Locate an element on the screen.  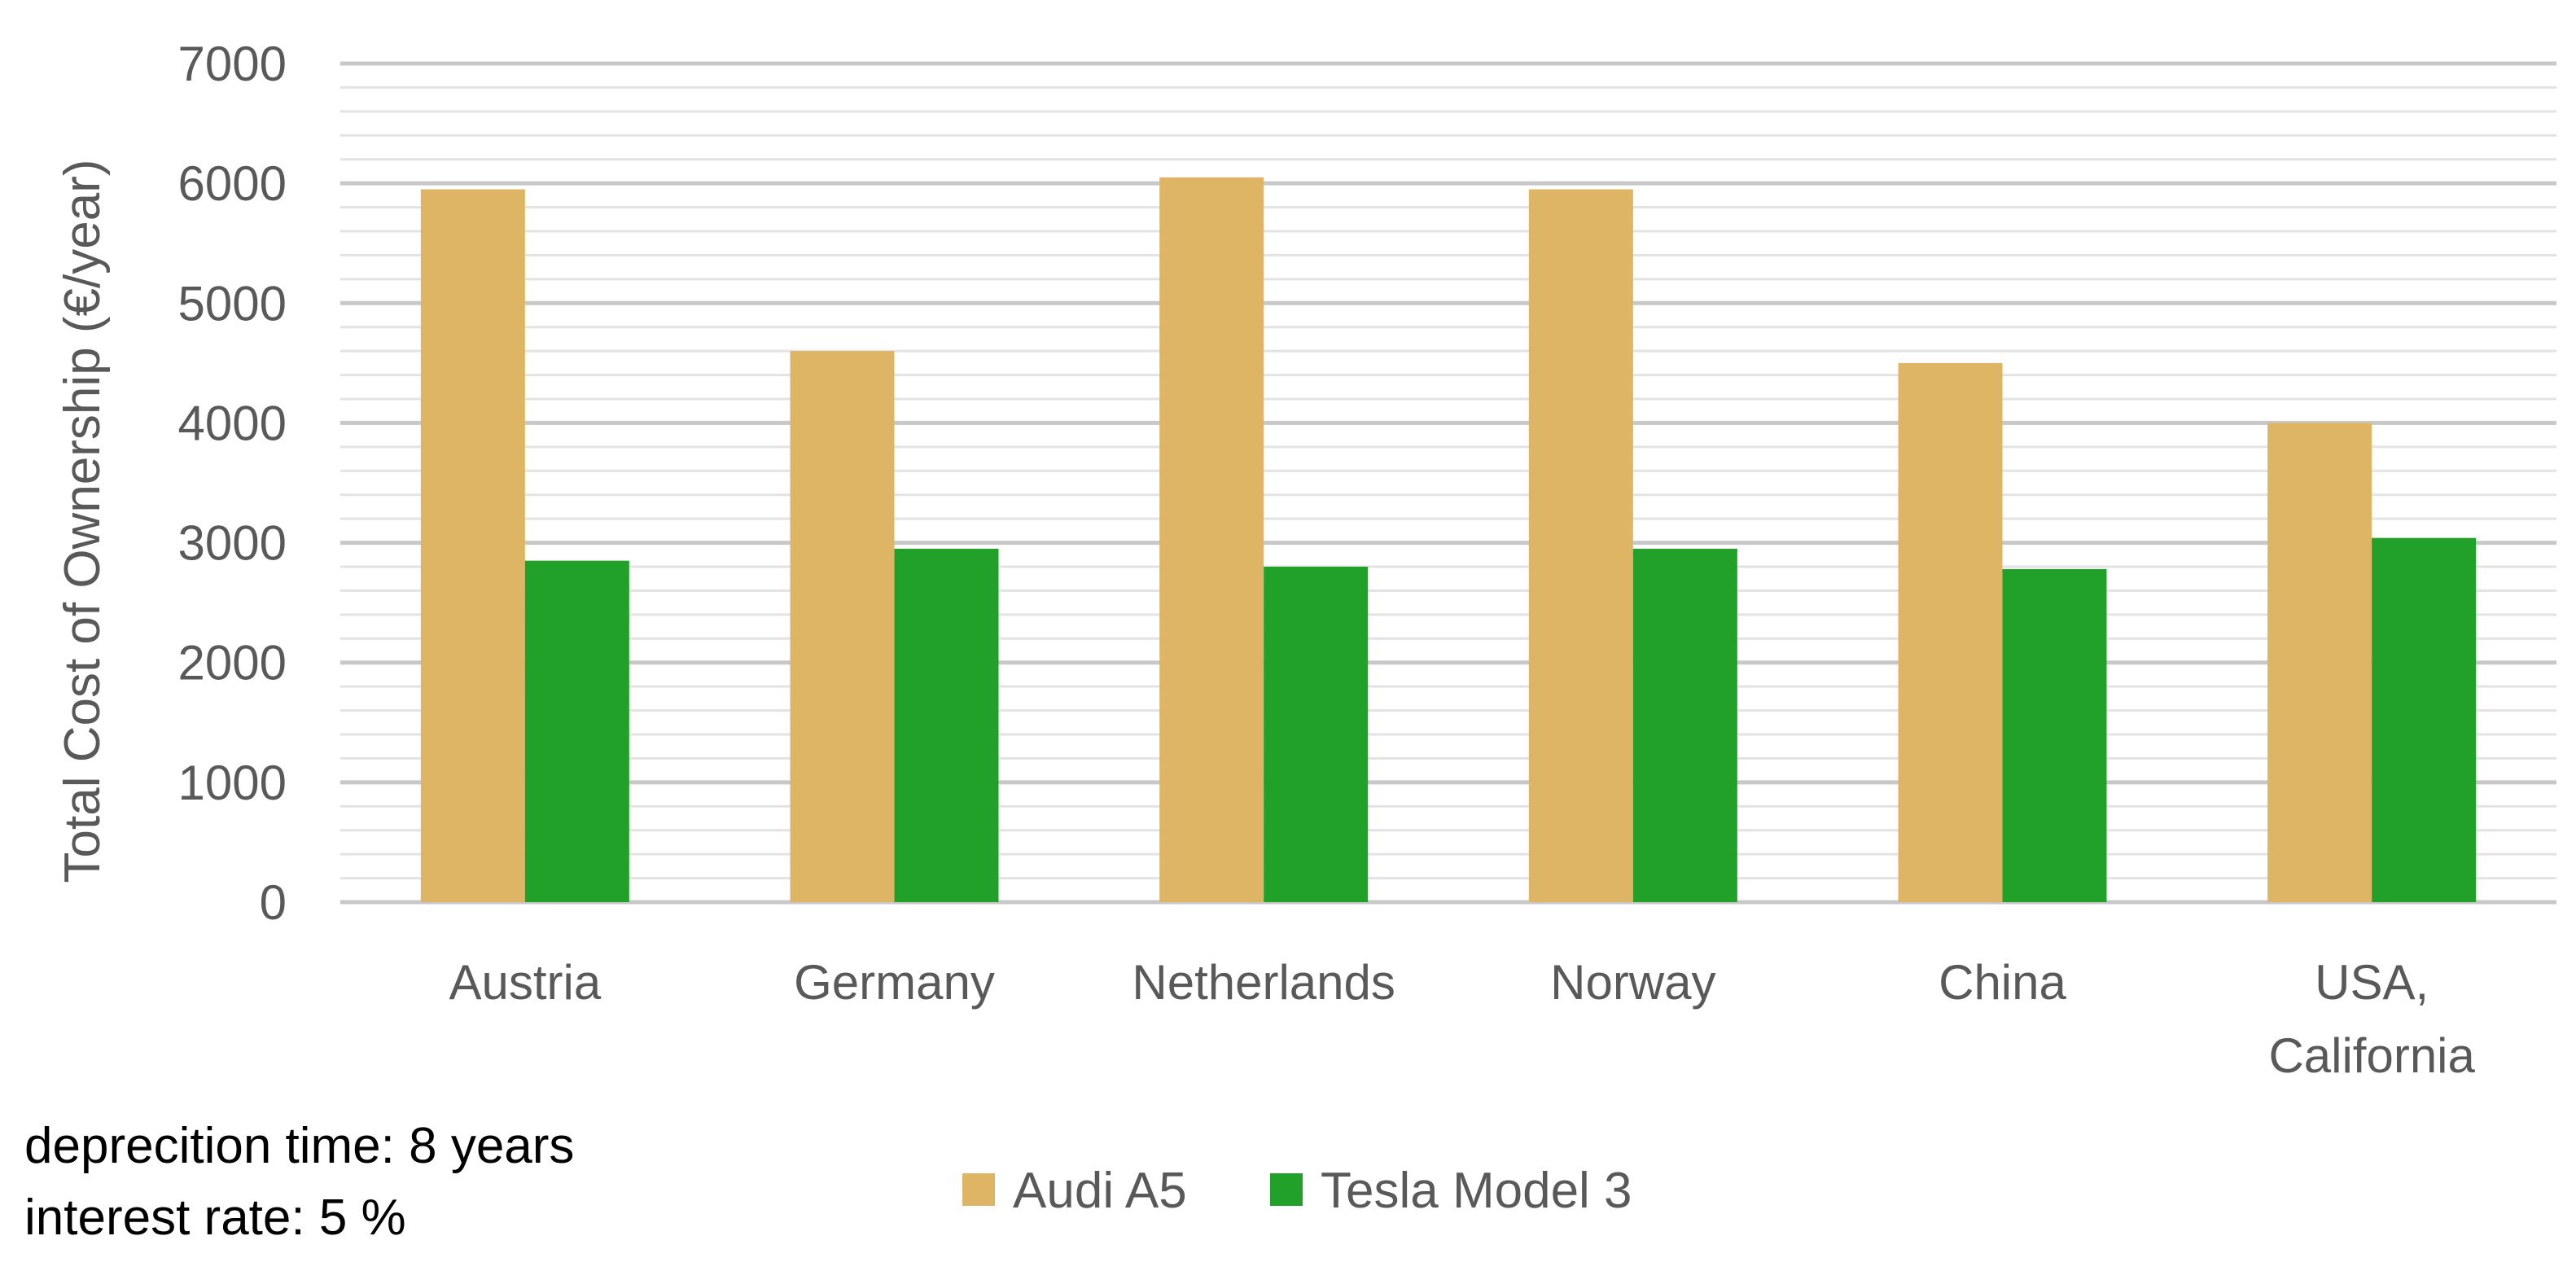
x-category-label: USA, is located at coordinates (2372, 983).